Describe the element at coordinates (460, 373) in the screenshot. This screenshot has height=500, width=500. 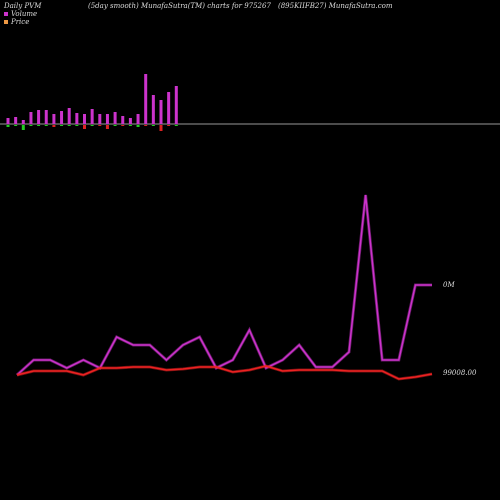
I see `price-label: 99008.00` at that location.